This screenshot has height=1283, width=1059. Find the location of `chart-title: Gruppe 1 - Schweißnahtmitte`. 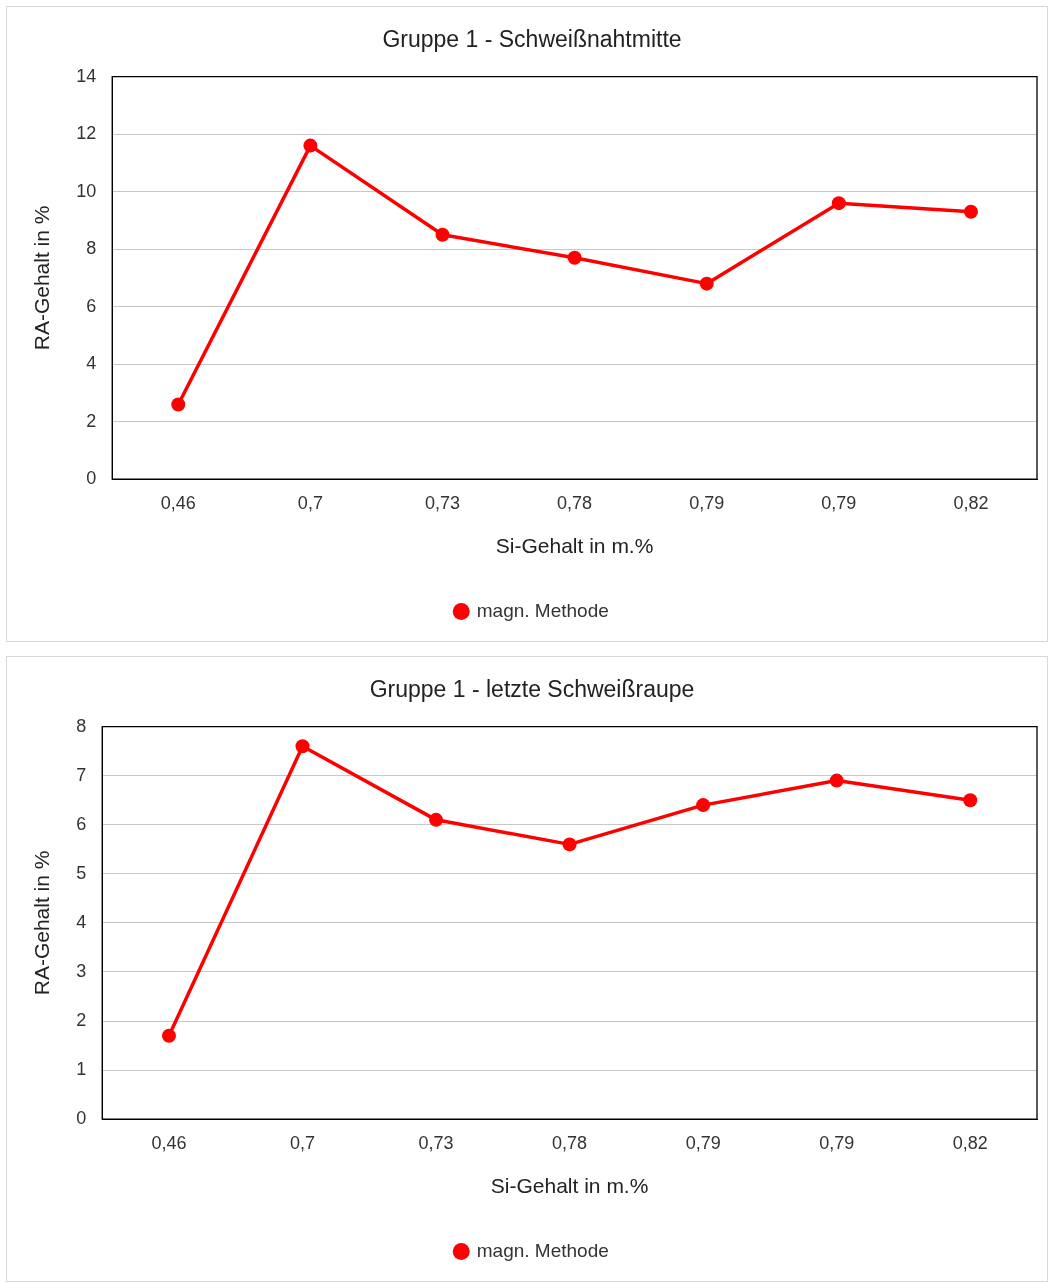

chart-title: Gruppe 1 - Schweißnahtmitte is located at coordinates (532, 39).